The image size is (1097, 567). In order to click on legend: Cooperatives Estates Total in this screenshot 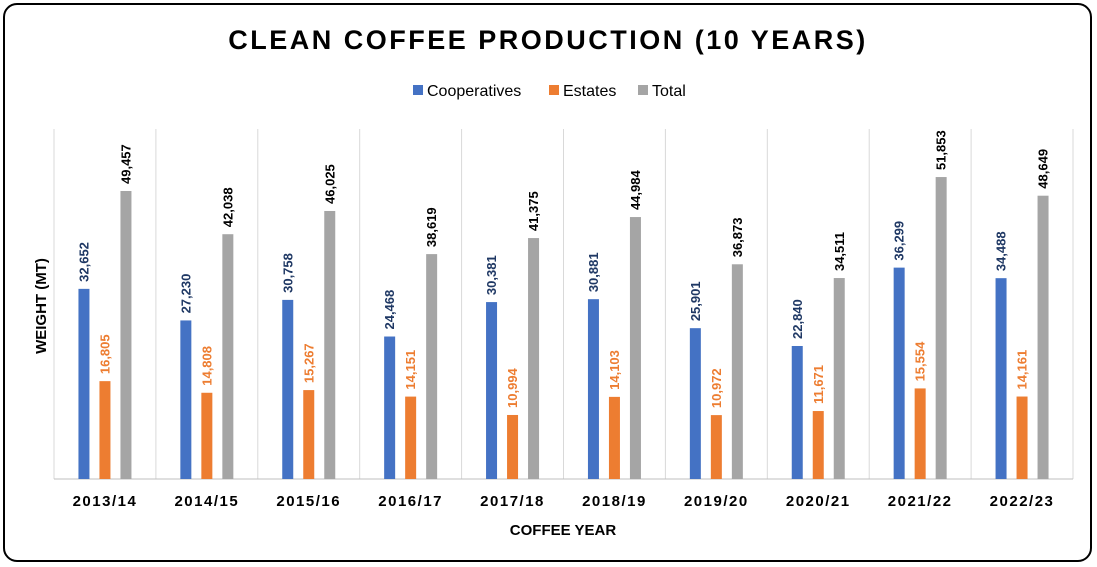, I will do `click(549, 91)`.